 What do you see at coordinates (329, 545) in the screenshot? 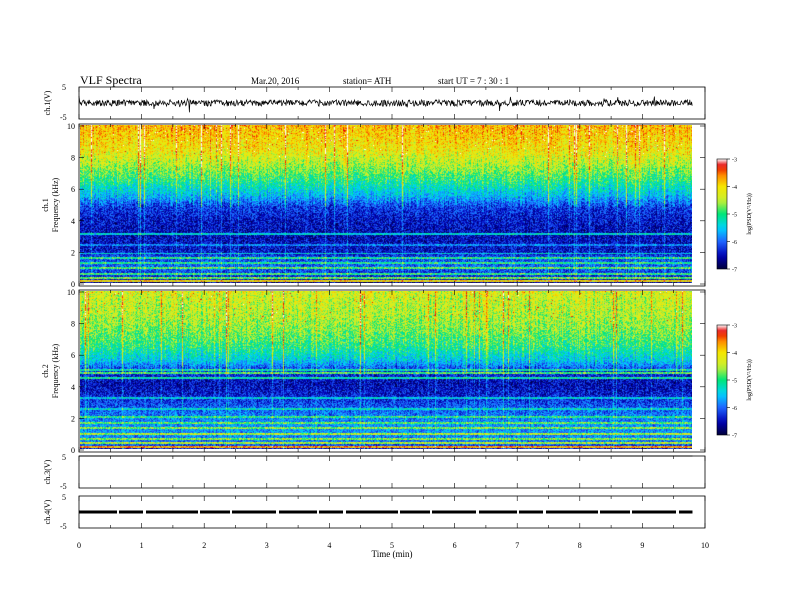
I see `time-tick-label: 4` at bounding box center [329, 545].